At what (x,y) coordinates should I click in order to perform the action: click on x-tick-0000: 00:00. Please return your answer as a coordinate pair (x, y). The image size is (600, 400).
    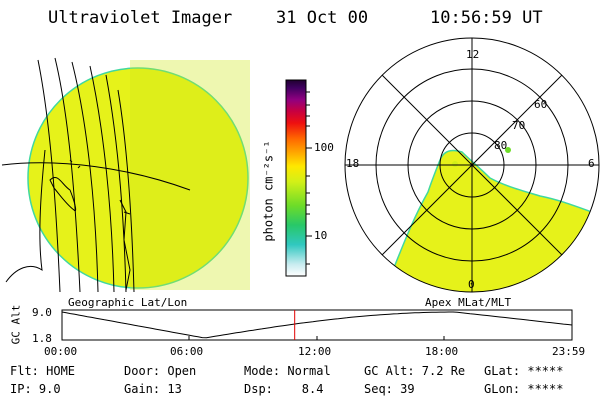
    Looking at the image, I should click on (61, 351).